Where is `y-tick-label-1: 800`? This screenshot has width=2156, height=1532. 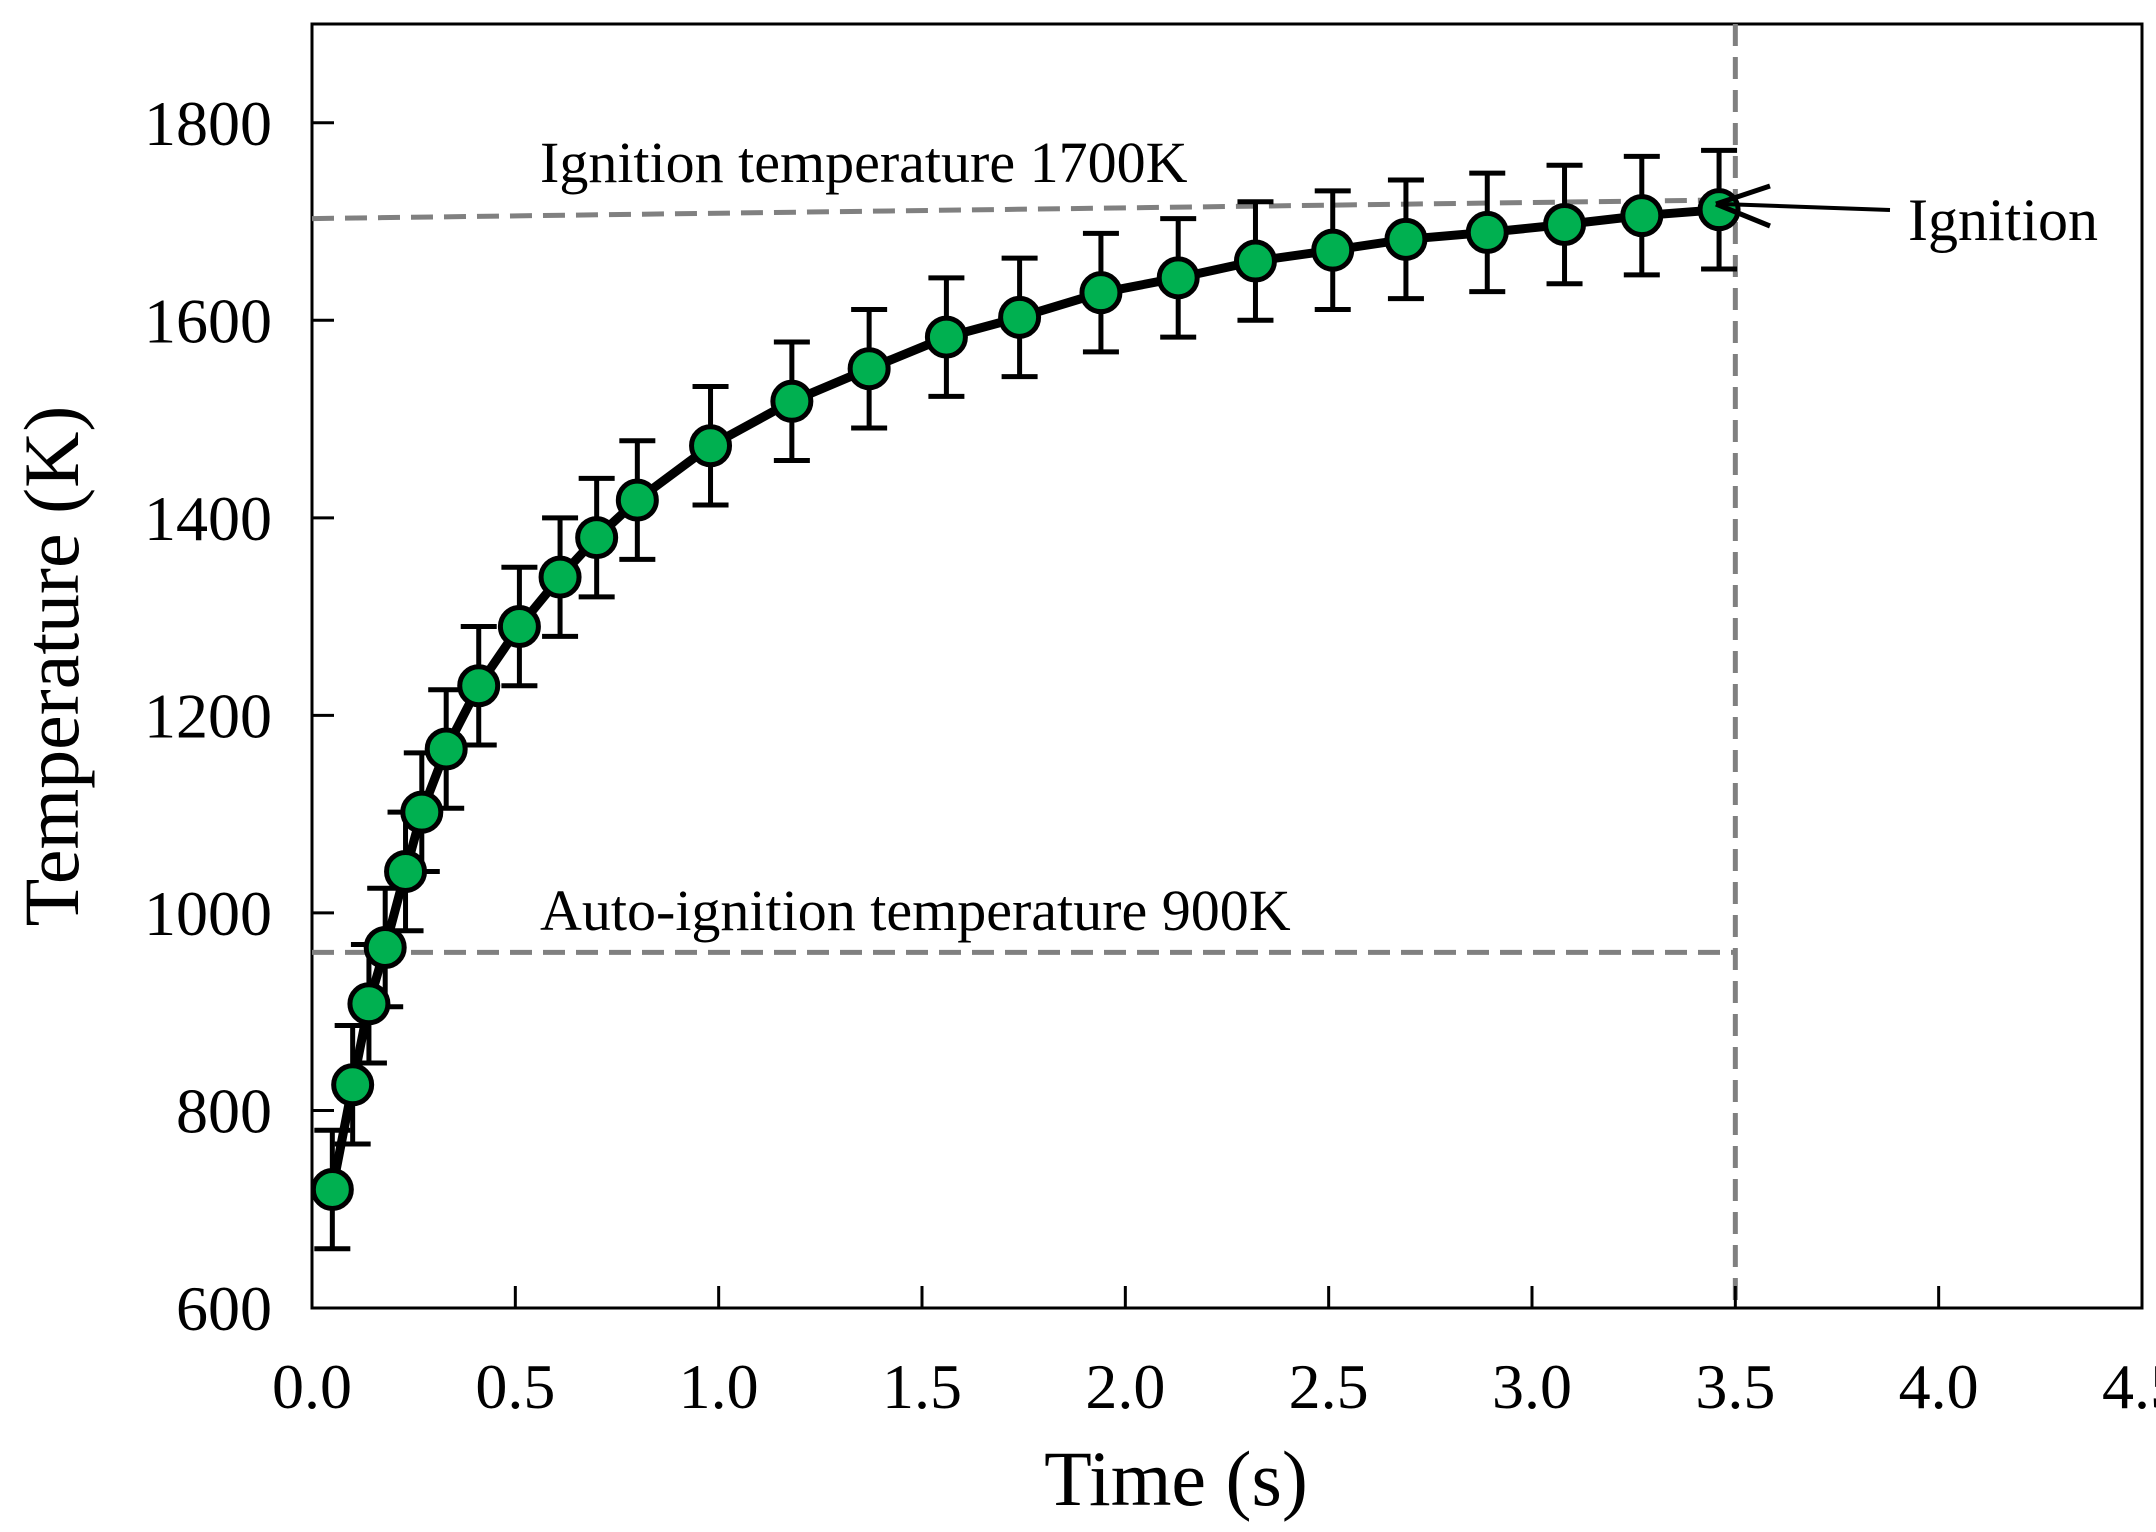
y-tick-label-1: 800 is located at coordinates (224, 1110).